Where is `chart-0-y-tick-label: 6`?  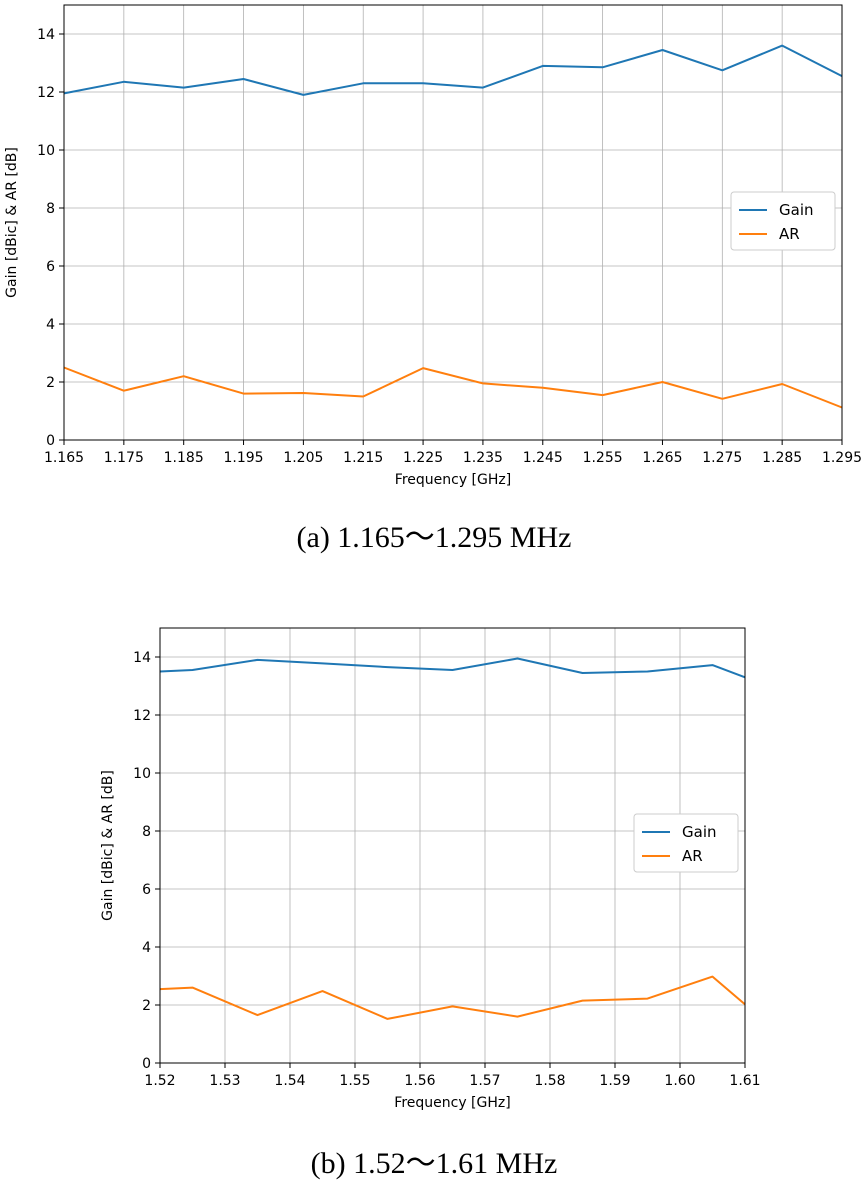
chart-0-y-tick-label: 6 is located at coordinates (50, 267).